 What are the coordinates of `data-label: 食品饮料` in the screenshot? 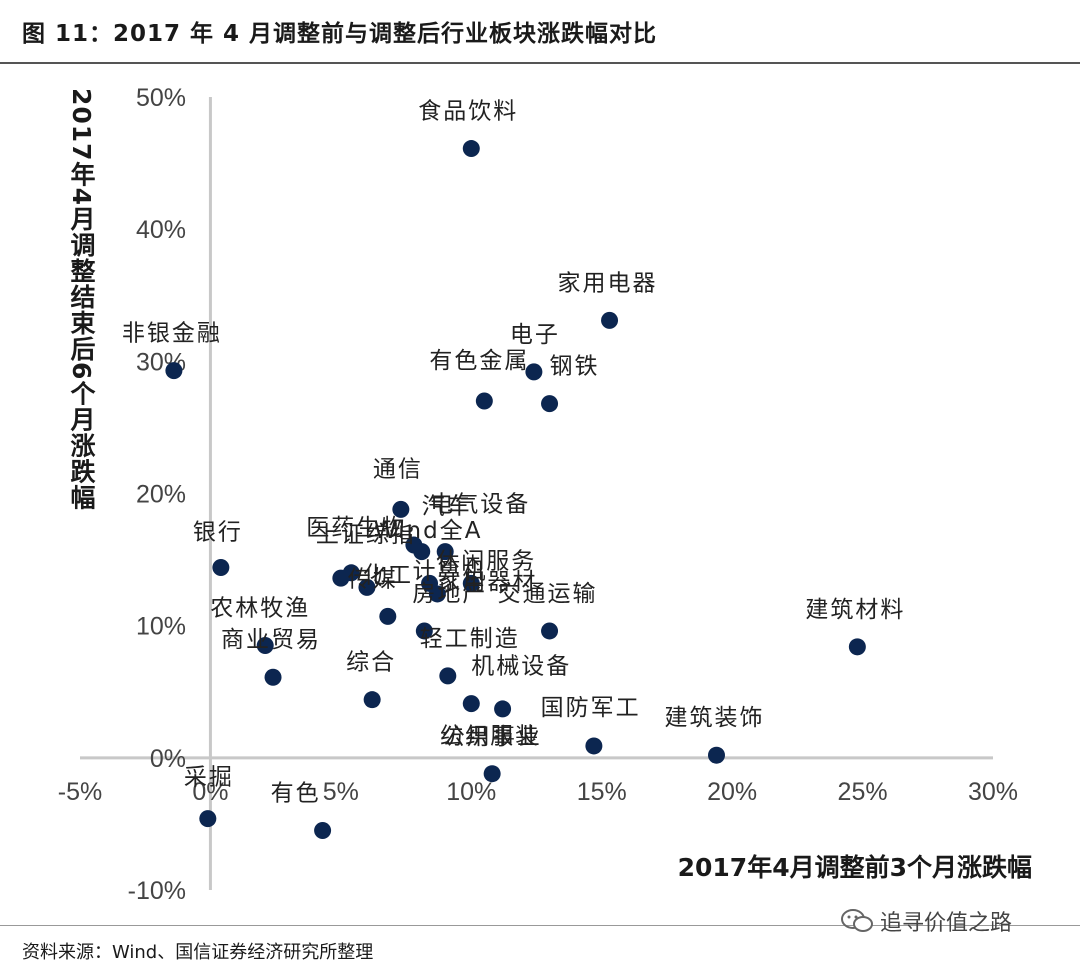 It's located at (468, 112).